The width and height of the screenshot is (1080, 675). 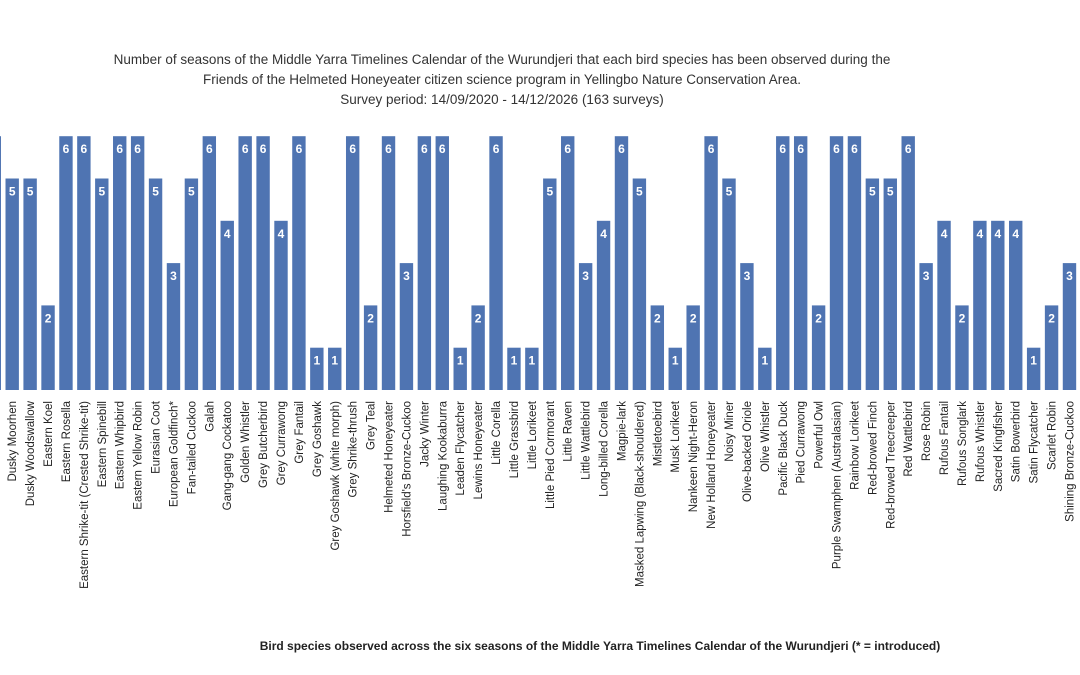 I want to click on category-label: Little Lorikeet, so click(x=533, y=434).